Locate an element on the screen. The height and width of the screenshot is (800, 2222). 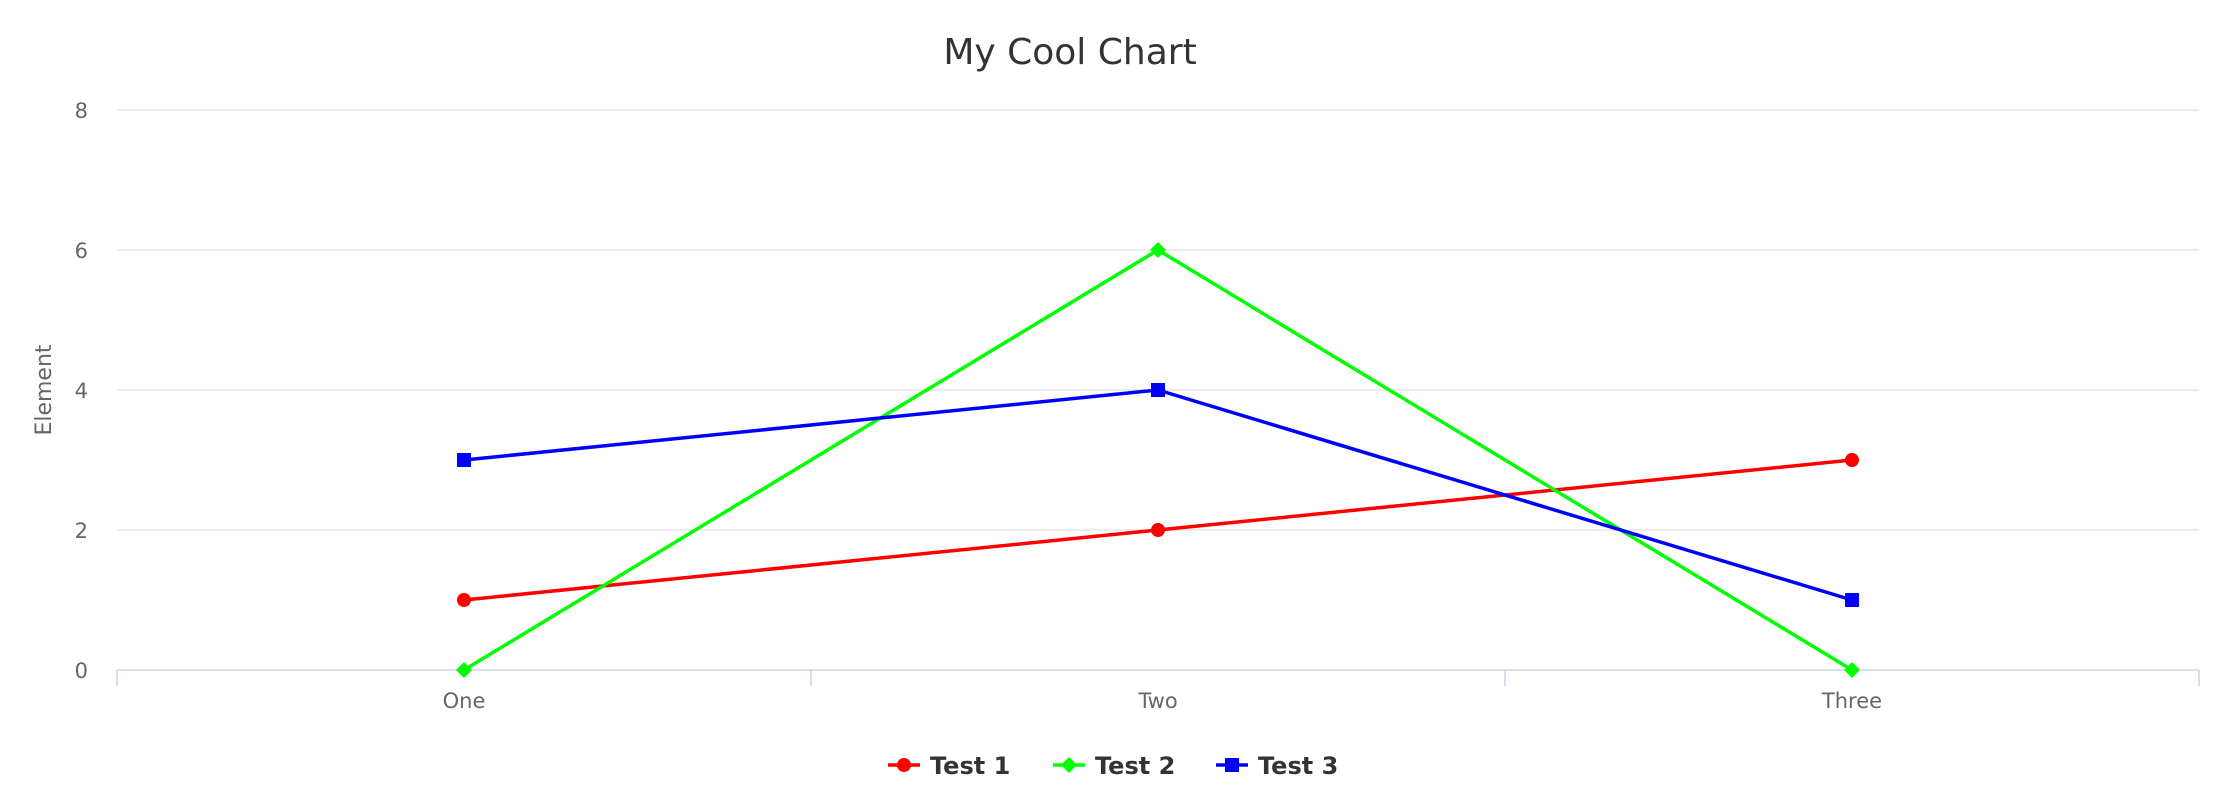
x-axis-ticks: One Two Three is located at coordinates (1162, 701).